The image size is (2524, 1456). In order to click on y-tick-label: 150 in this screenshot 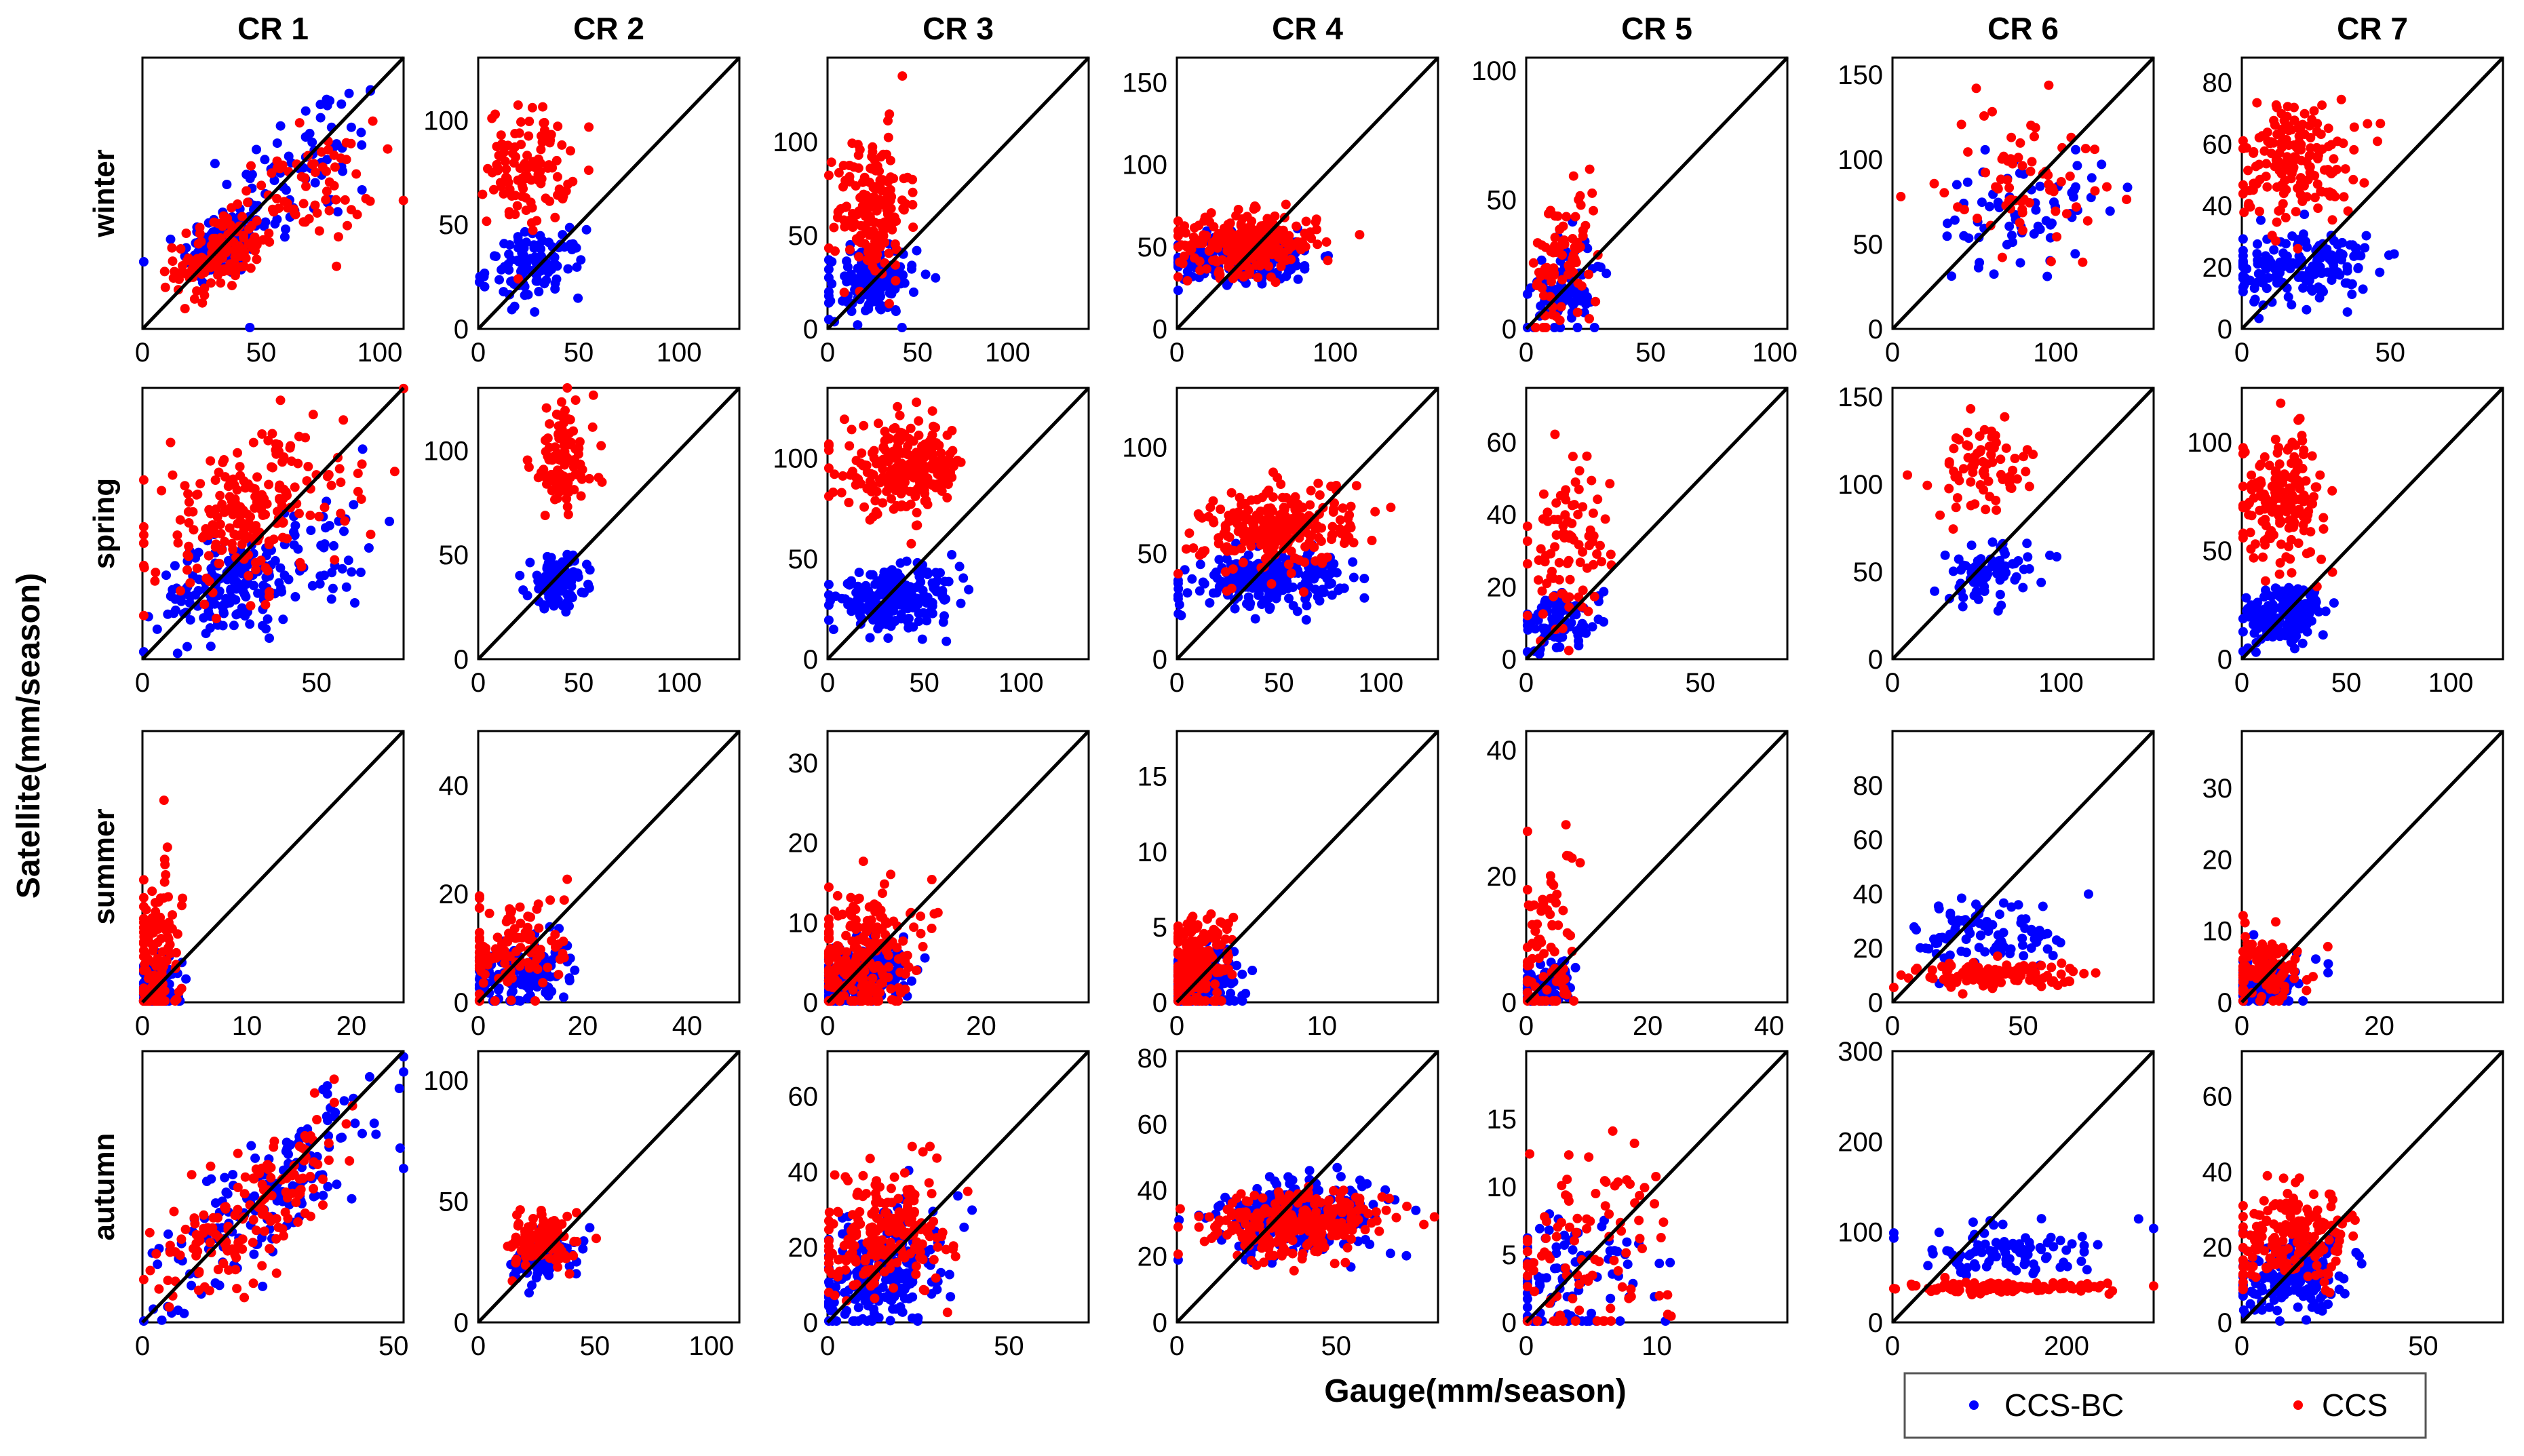, I will do `click(1144, 83)`.